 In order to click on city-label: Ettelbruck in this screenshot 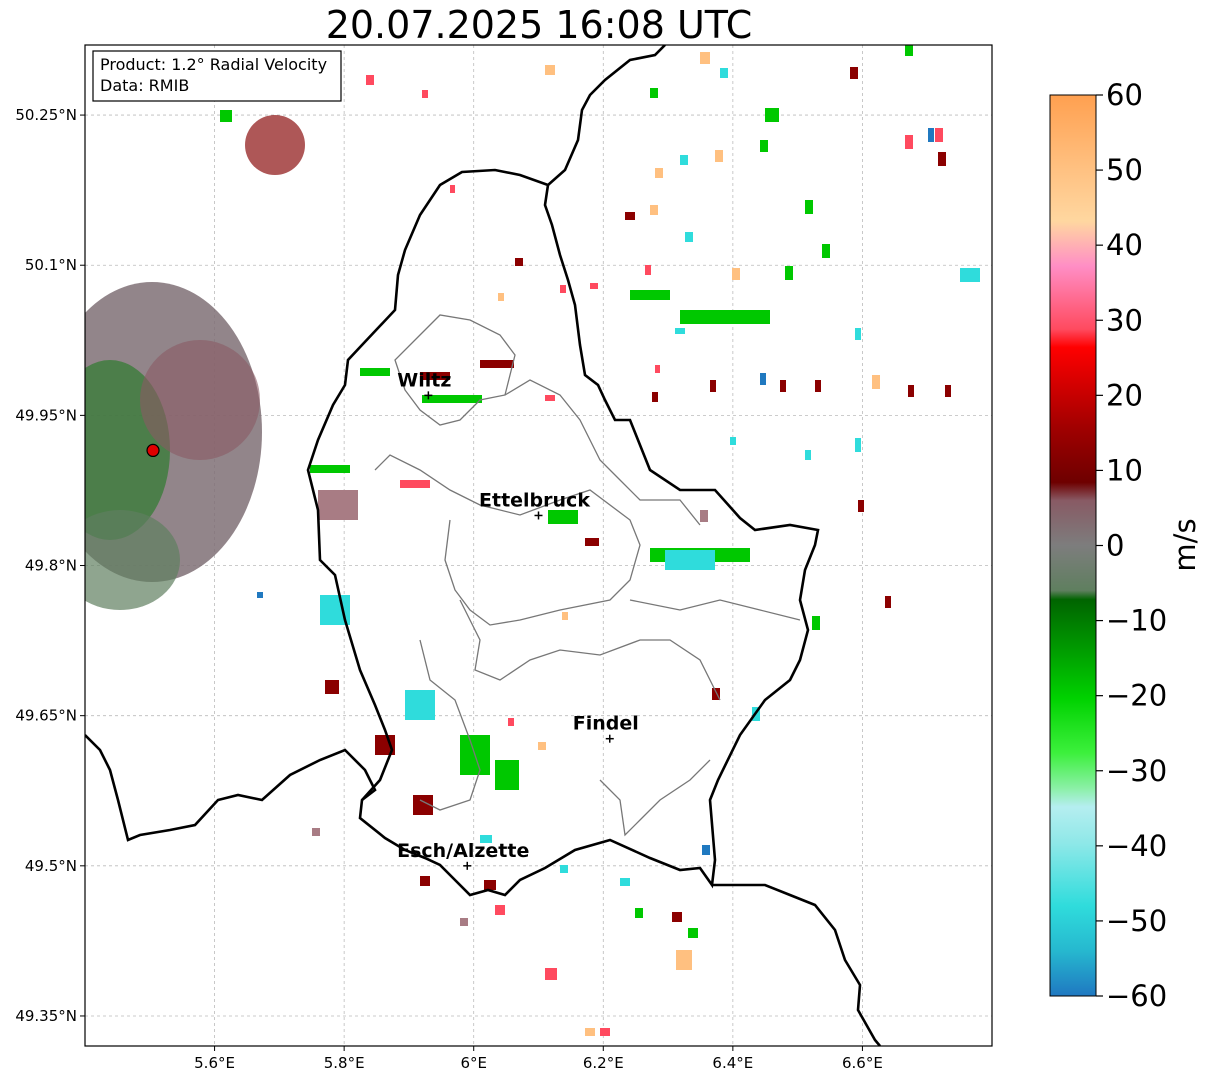, I will do `click(534, 500)`.